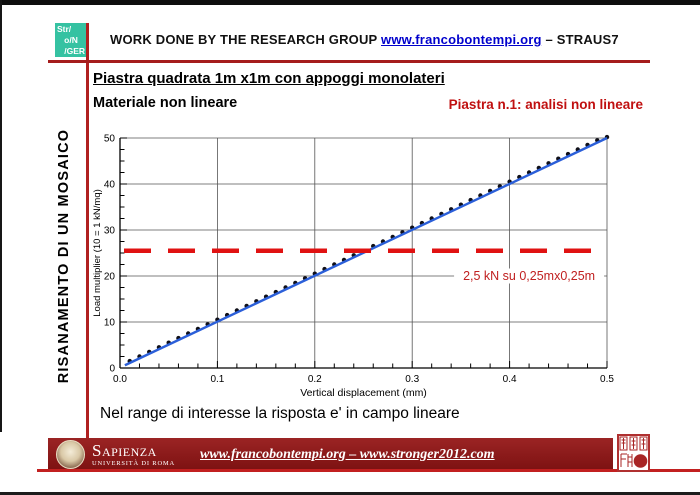 This screenshot has height=495, width=700. What do you see at coordinates (70, 454) in the screenshot?
I see `sapienza-emblem-icon` at bounding box center [70, 454].